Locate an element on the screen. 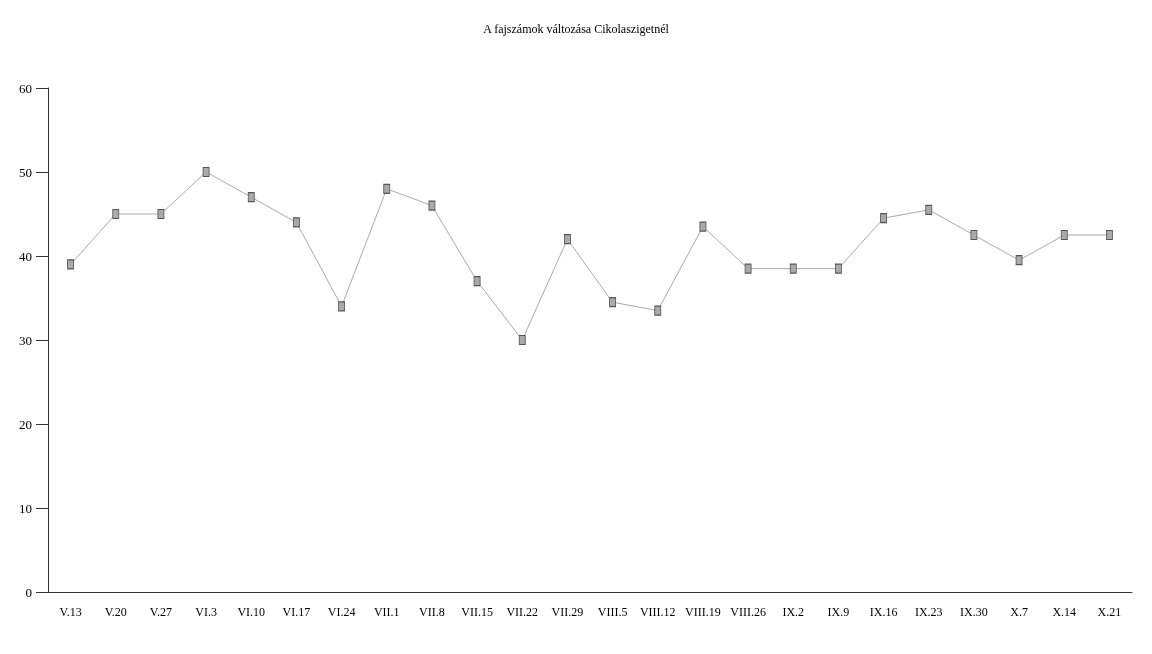 The height and width of the screenshot is (654, 1152). x-tick-label: VIII.26 is located at coordinates (748, 612).